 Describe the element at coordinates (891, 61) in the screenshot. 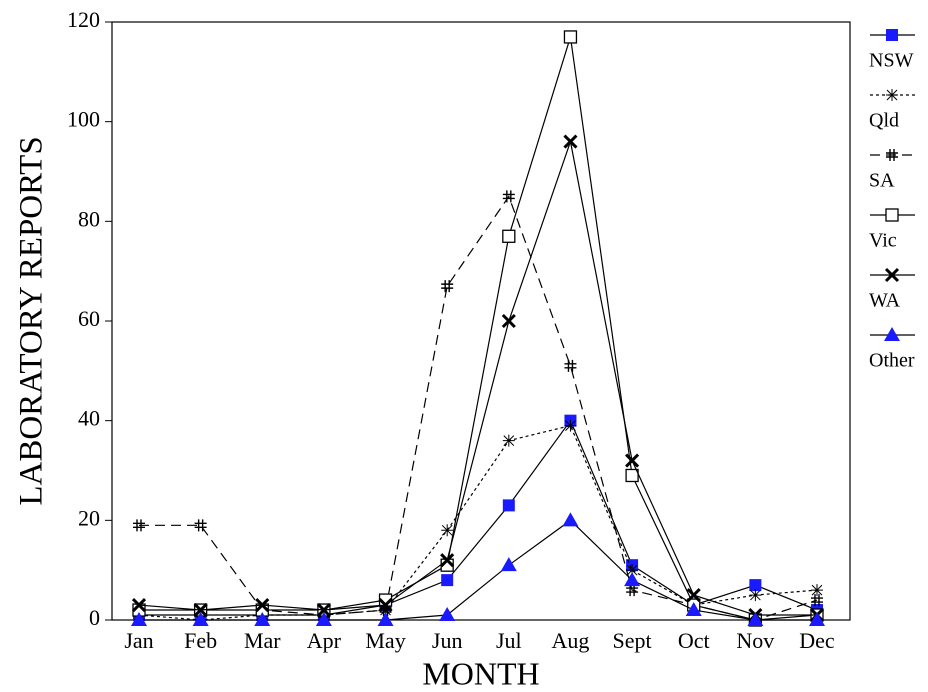

I see `legend-label: NSW` at that location.